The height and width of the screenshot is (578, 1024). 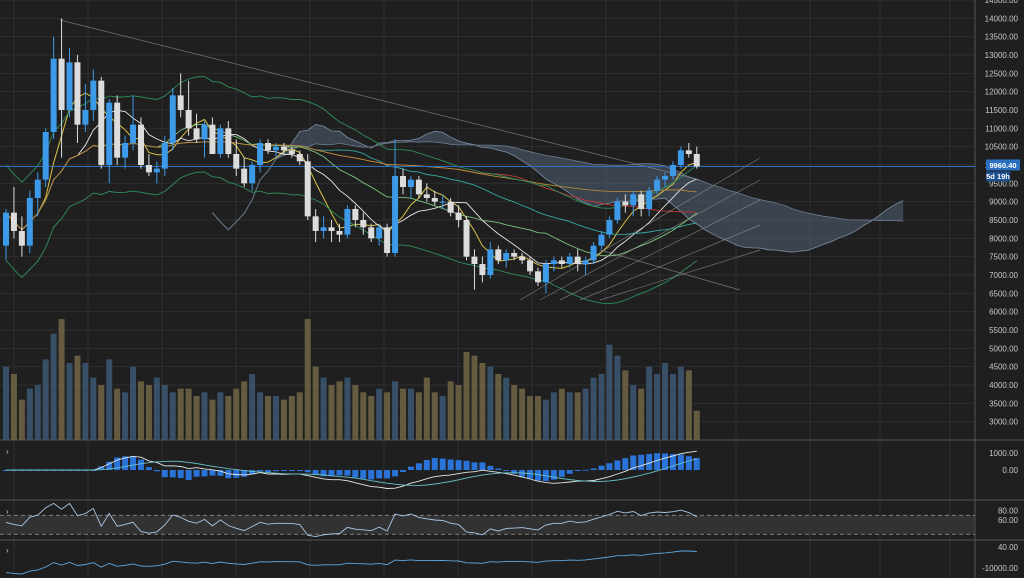 What do you see at coordinates (1001, 128) in the screenshot?
I see `price-tick-label: 11000.00` at bounding box center [1001, 128].